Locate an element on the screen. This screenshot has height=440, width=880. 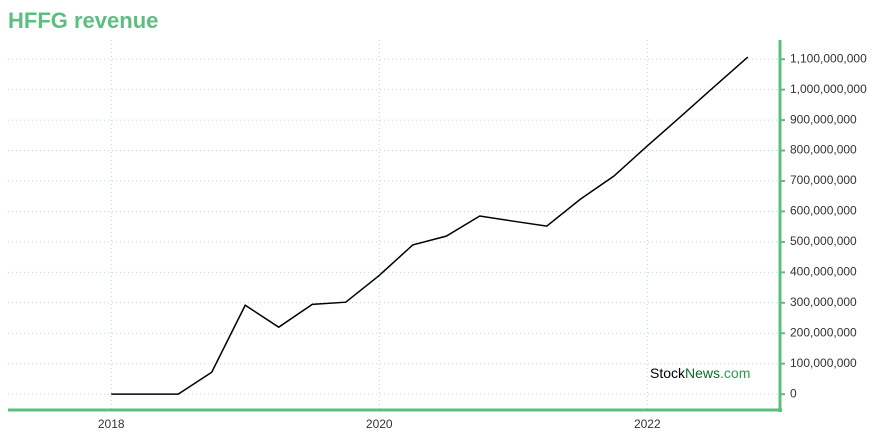
watermark: StockNews.com is located at coordinates (700, 373).